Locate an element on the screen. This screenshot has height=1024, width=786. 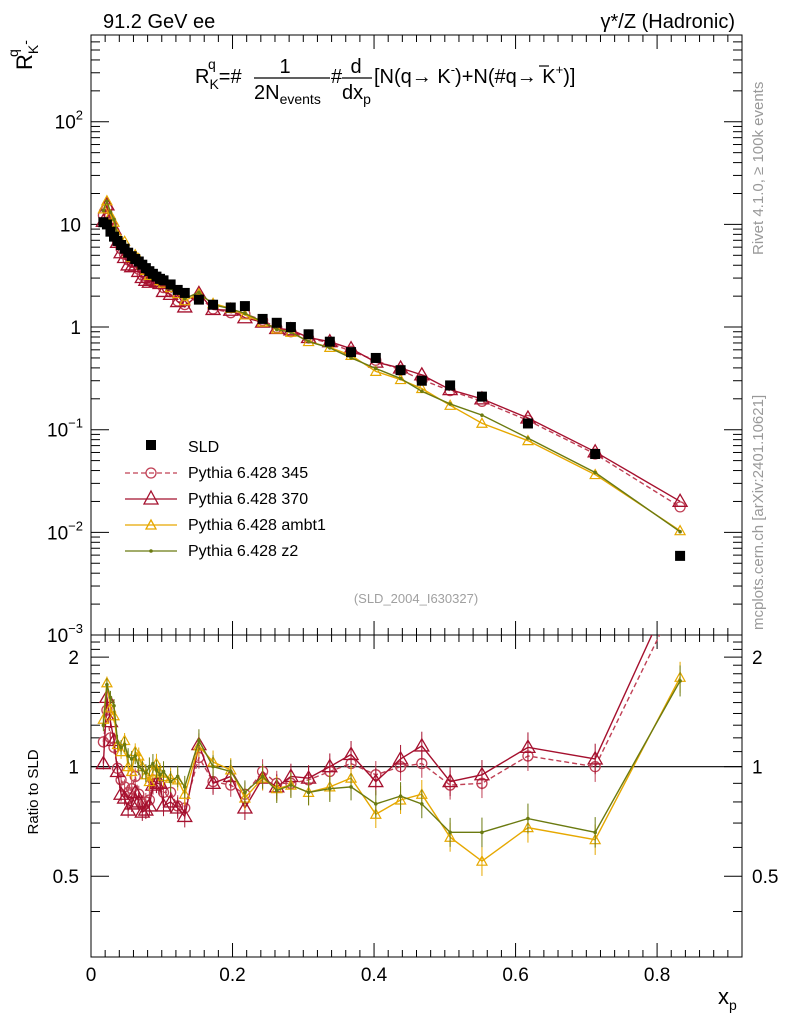
x-tick-label: 0.8 is located at coordinates (657, 975).